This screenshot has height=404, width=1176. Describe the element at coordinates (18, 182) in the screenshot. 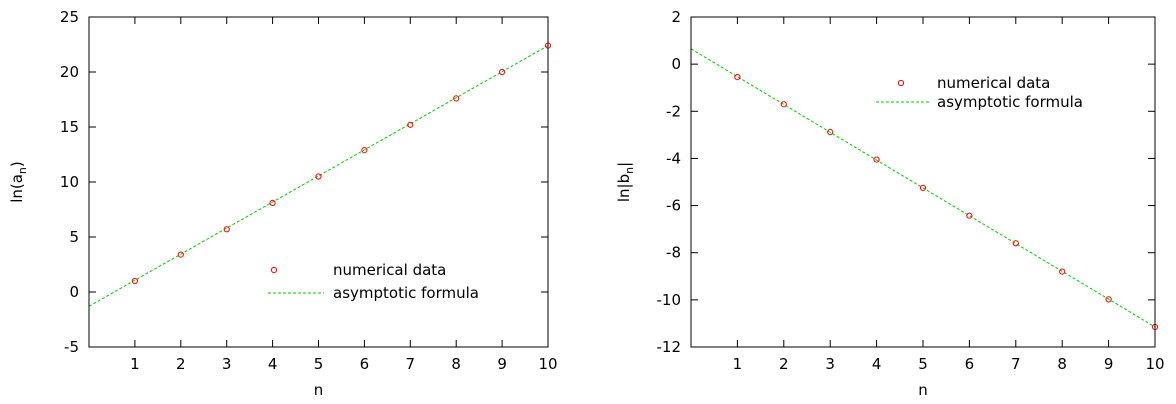

I see `y-axis-label-left: ln(an)` at that location.